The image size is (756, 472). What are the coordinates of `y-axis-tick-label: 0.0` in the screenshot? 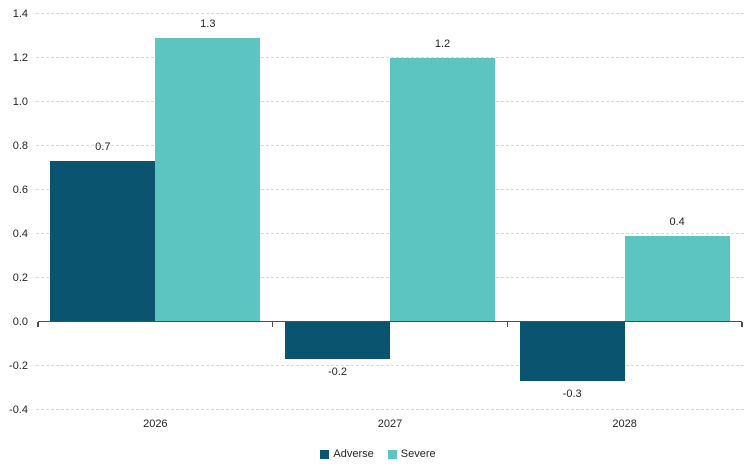 It's located at (20, 321).